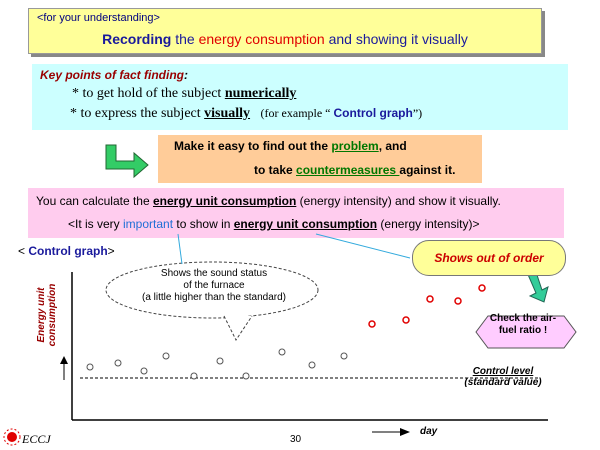 This screenshot has width=600, height=450. I want to click on out-of-order-callout: Shows out of order, so click(489, 258).